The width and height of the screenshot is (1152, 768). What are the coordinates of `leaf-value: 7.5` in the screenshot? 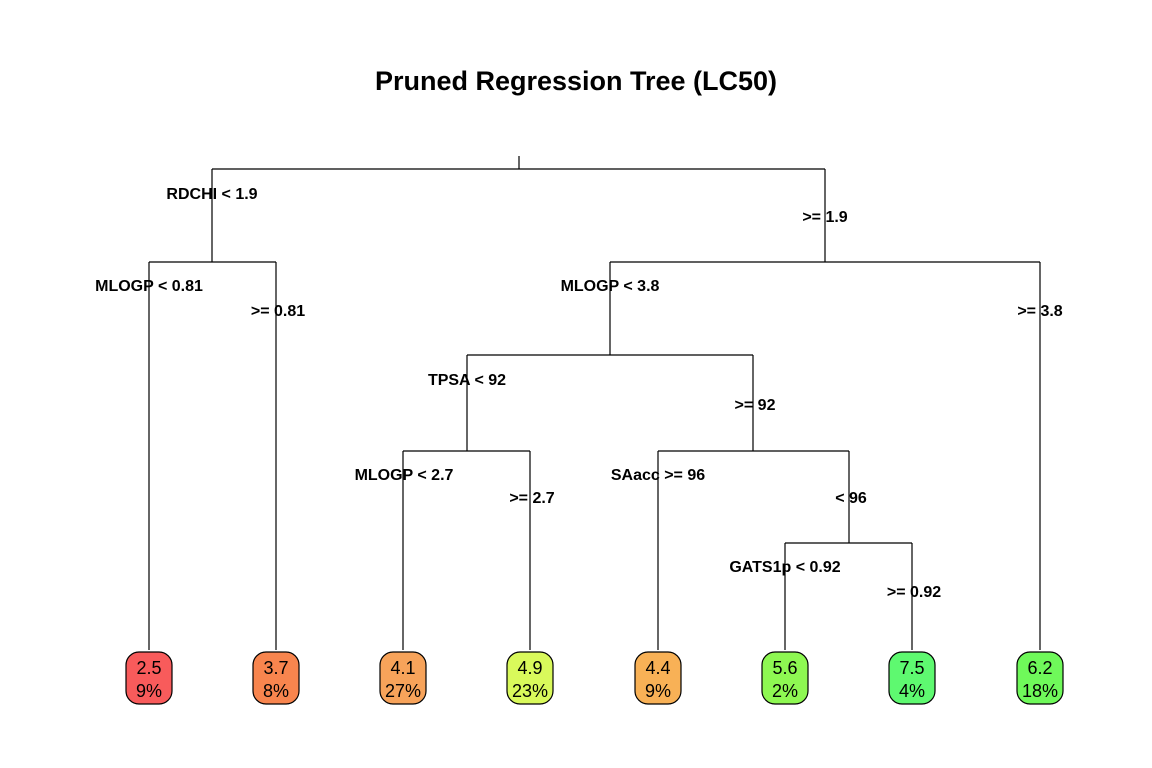 It's located at (911, 668).